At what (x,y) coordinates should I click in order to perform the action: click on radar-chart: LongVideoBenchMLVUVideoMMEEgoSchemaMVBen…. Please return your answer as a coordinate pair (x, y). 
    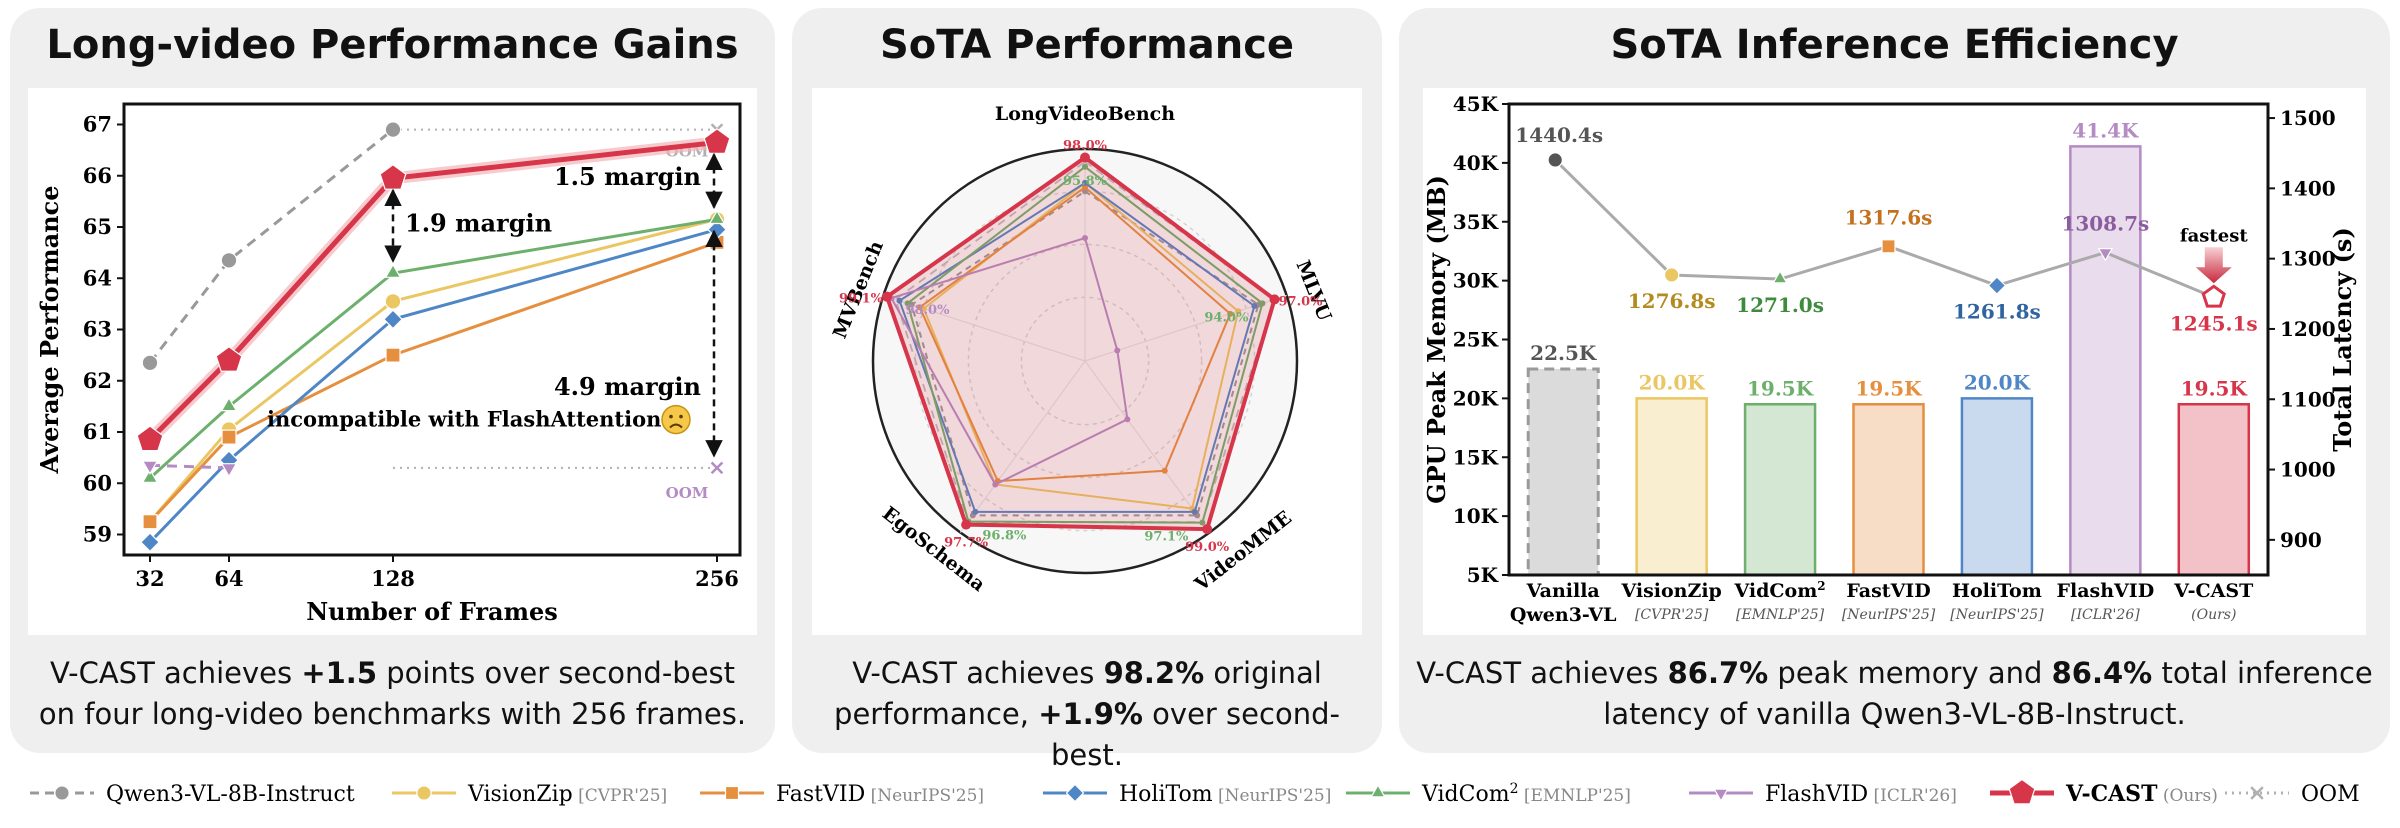
    Looking at the image, I should click on (1082, 349).